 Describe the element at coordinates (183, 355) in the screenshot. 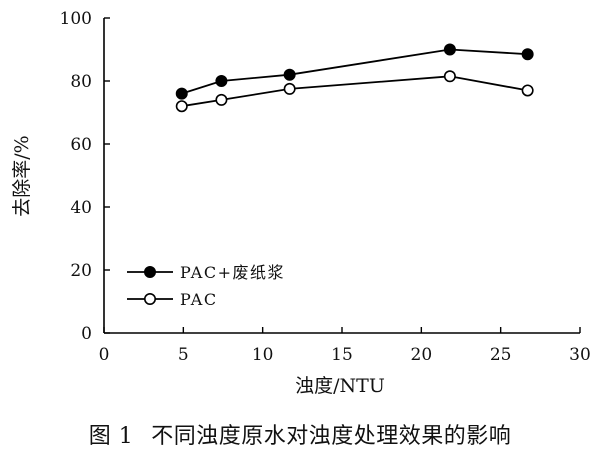

I see `x-tick-label: 5` at that location.